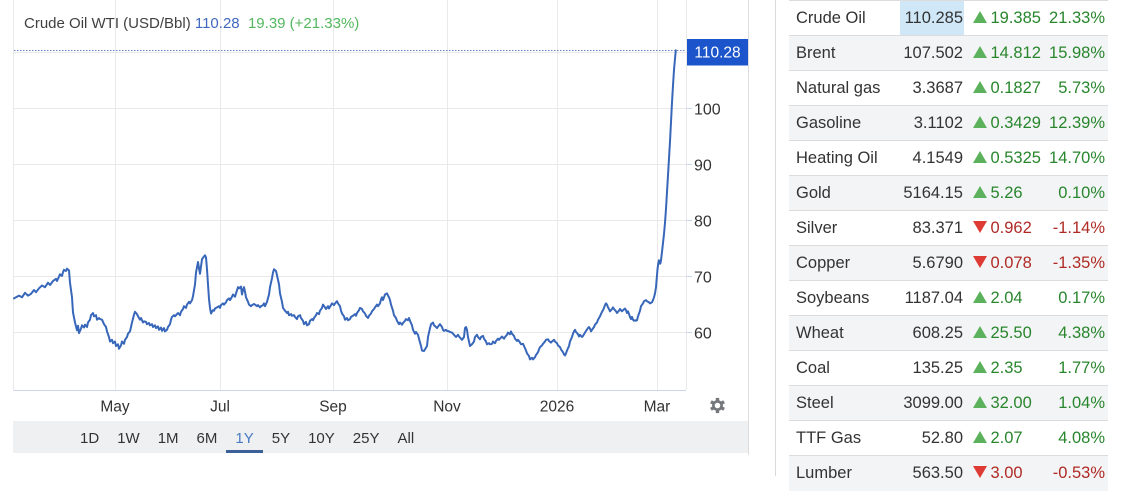  What do you see at coordinates (717, 53) in the screenshot?
I see `svg-text: 110.28` at bounding box center [717, 53].